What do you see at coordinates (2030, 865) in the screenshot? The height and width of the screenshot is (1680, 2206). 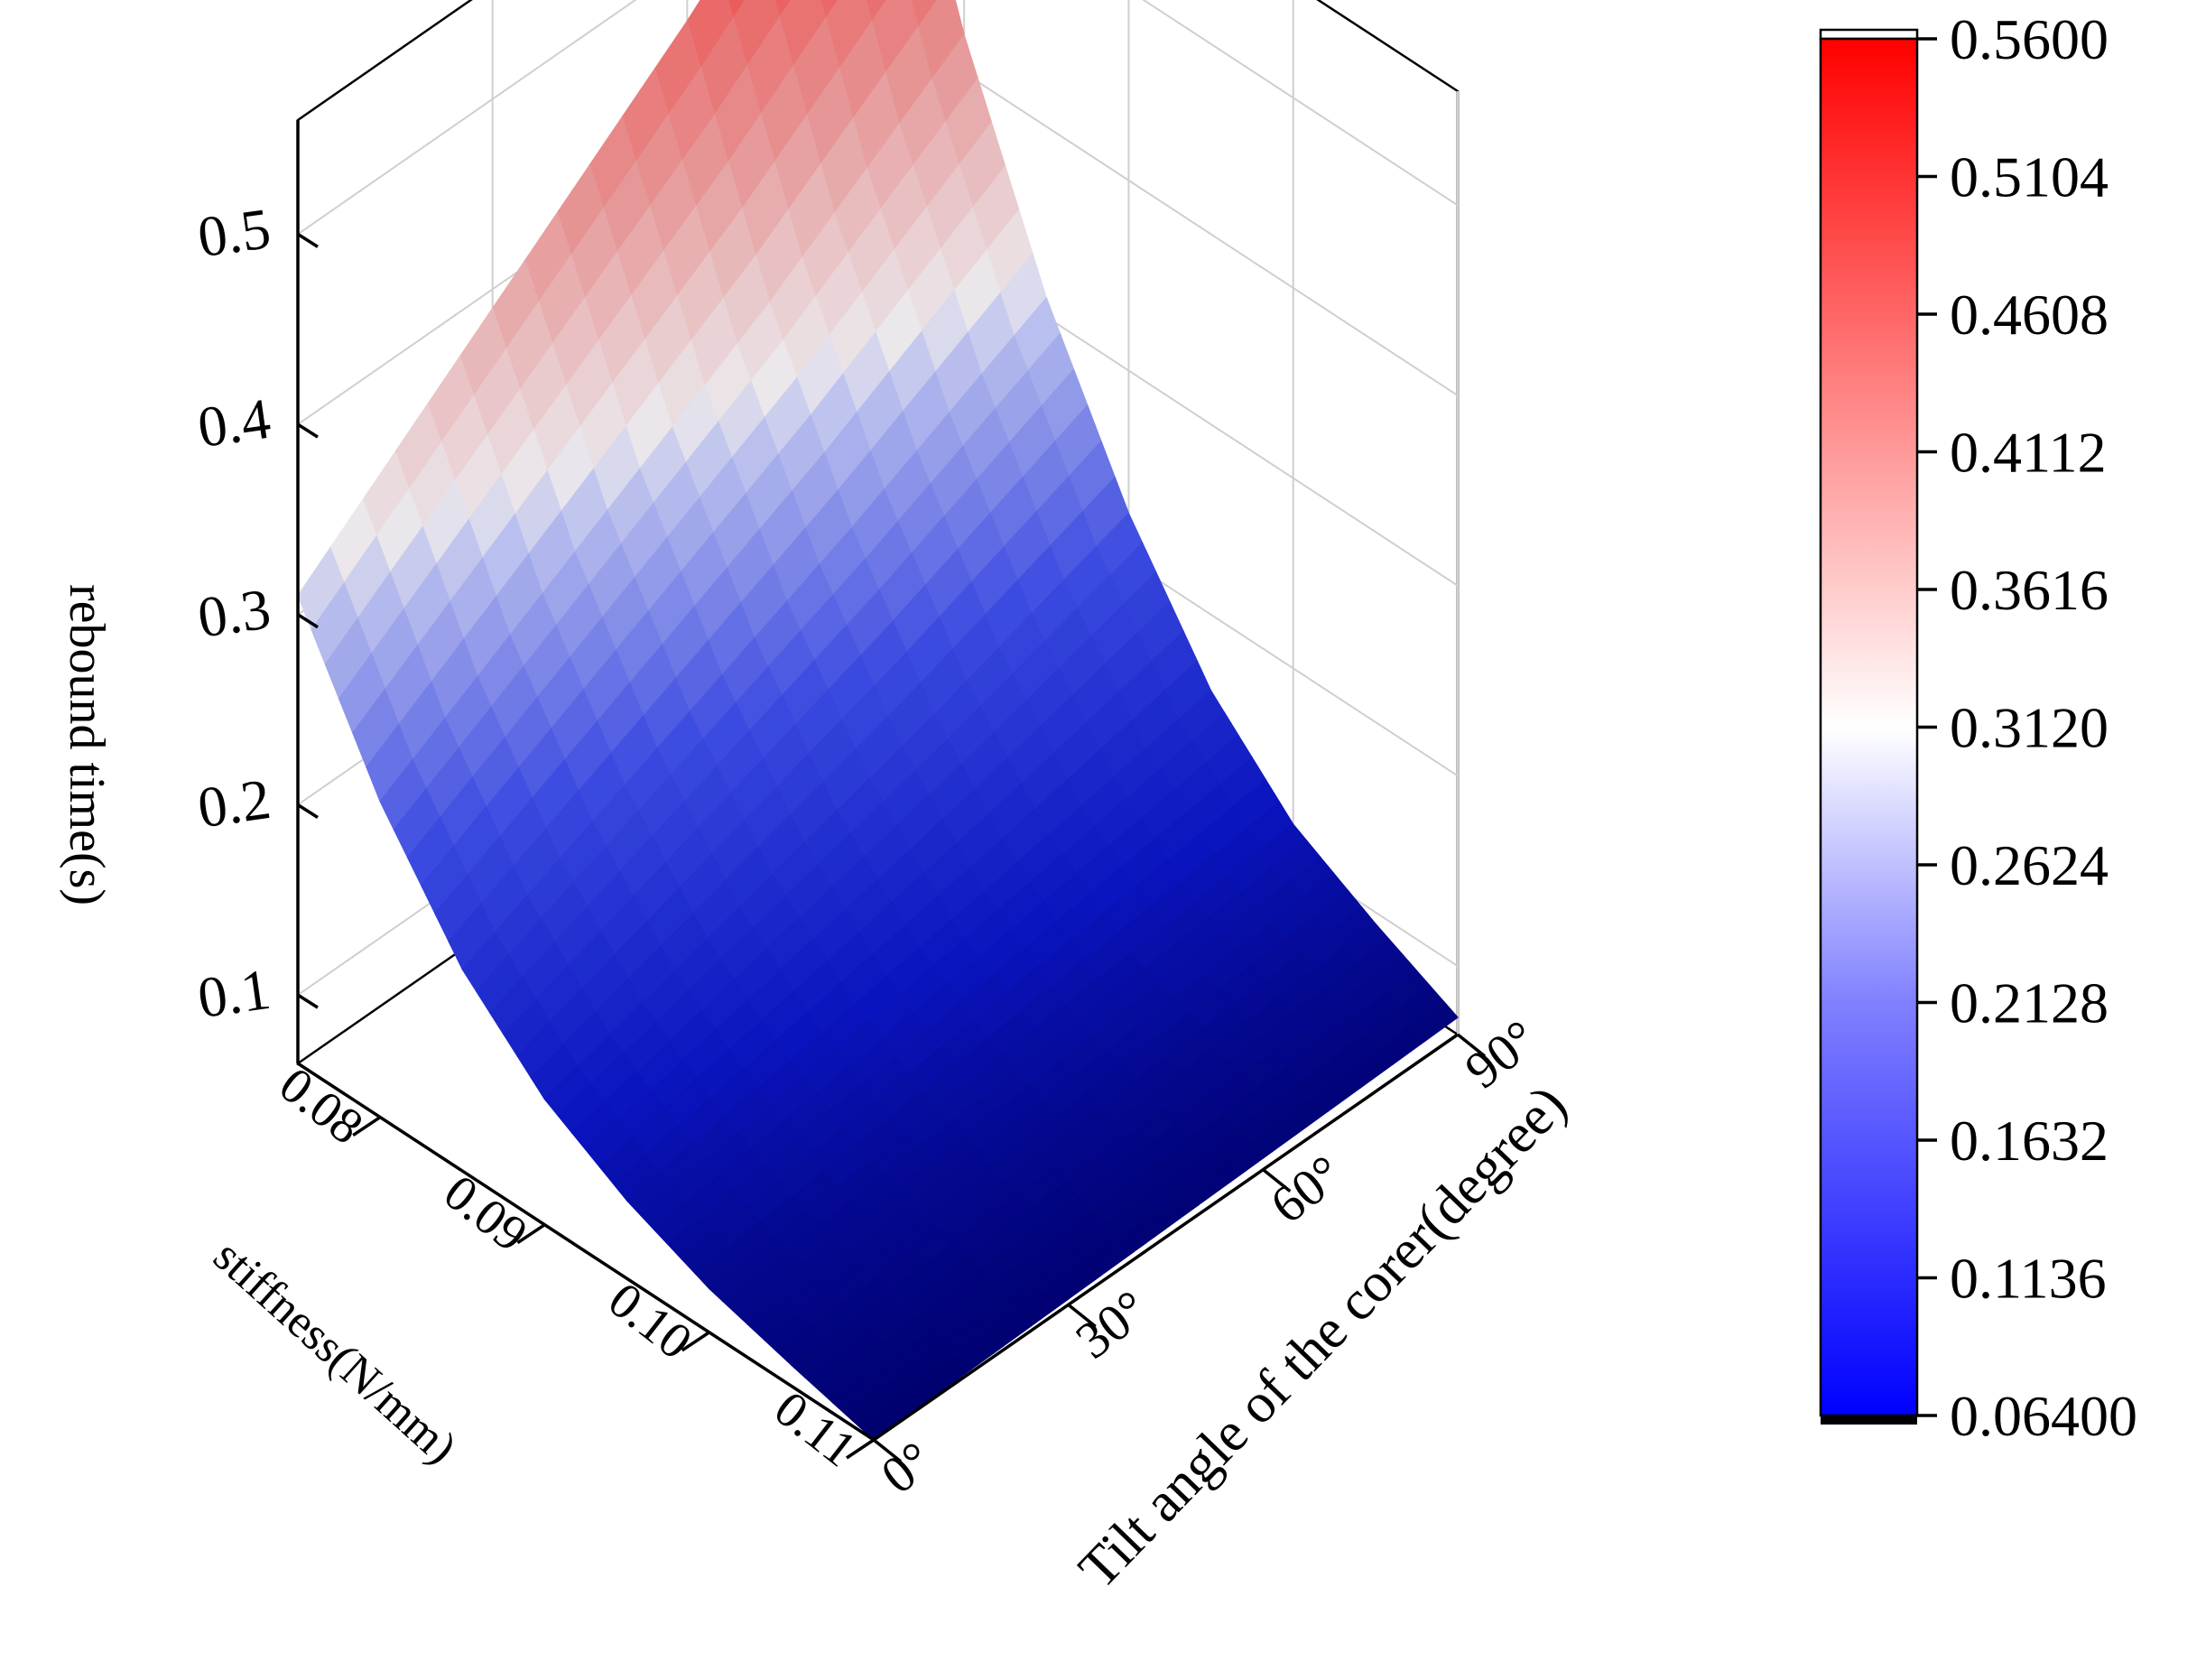 I see `colorbar-tick-label: 0.2624` at bounding box center [2030, 865].